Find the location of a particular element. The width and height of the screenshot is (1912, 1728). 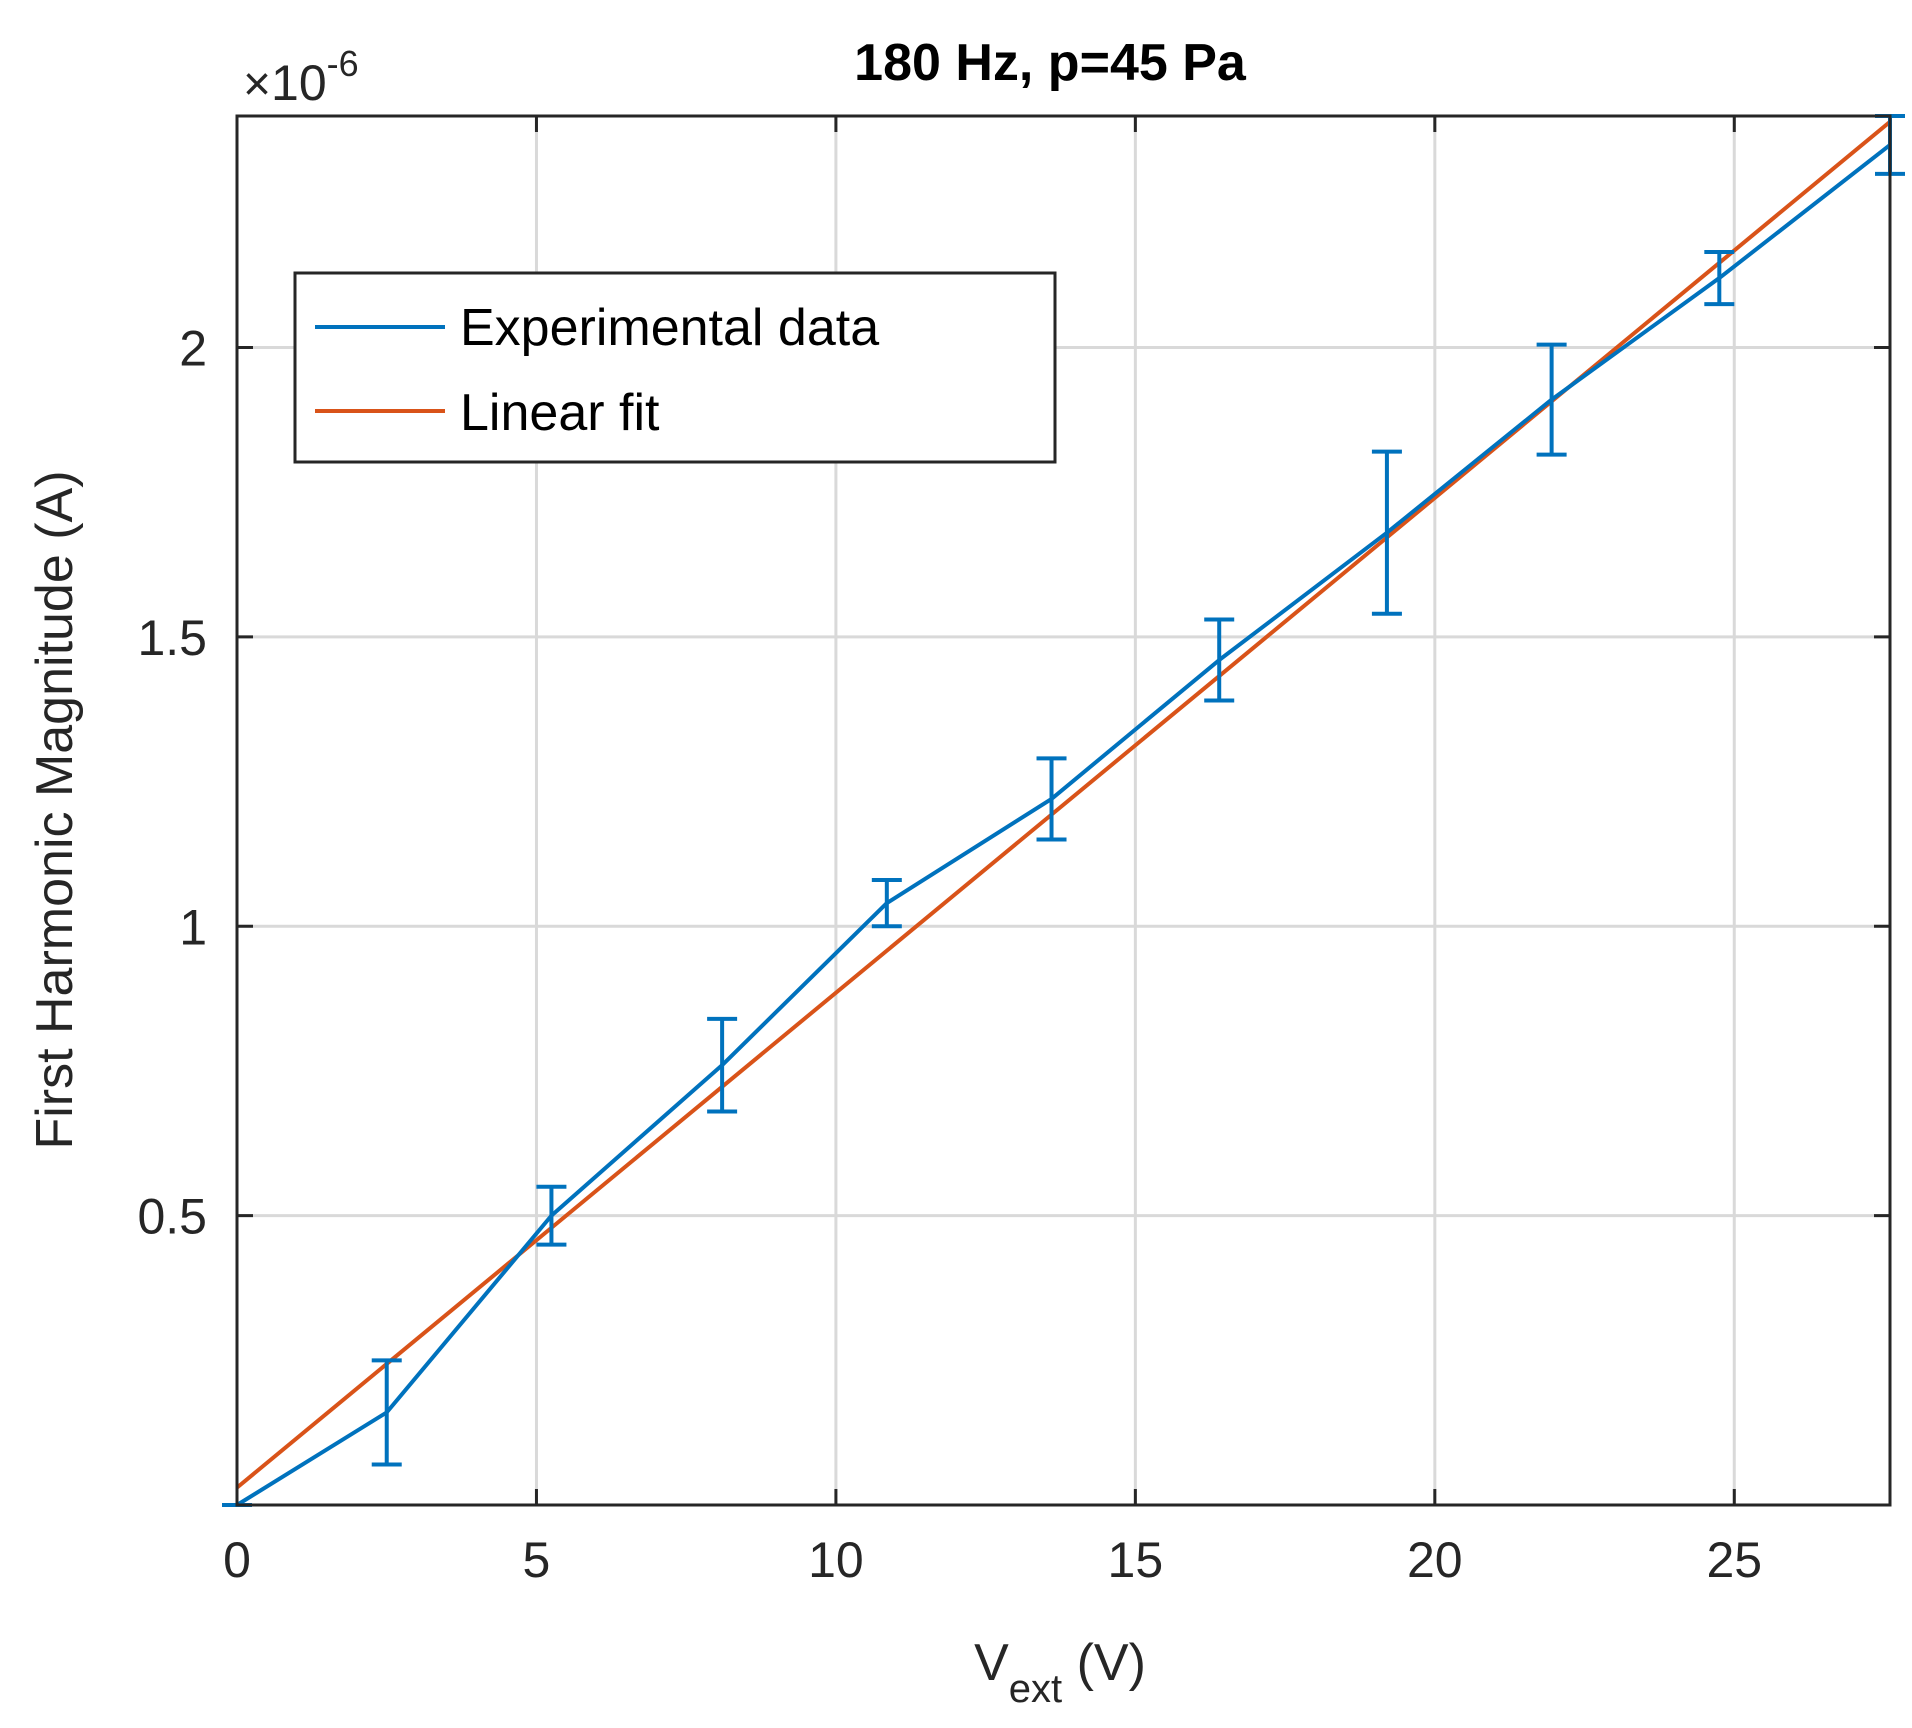

x-axis-label-unit: (V) is located at coordinates (1104, 1663).